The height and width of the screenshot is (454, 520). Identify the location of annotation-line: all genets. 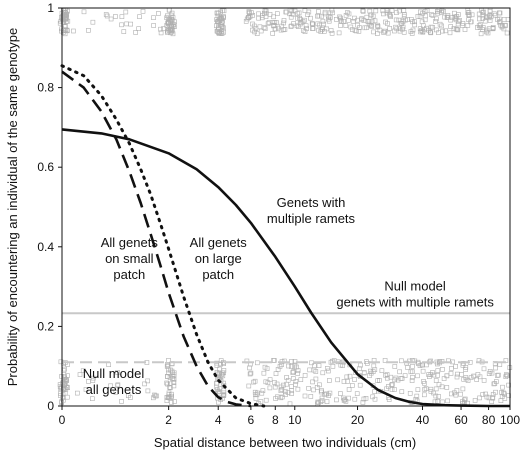
(114, 389).